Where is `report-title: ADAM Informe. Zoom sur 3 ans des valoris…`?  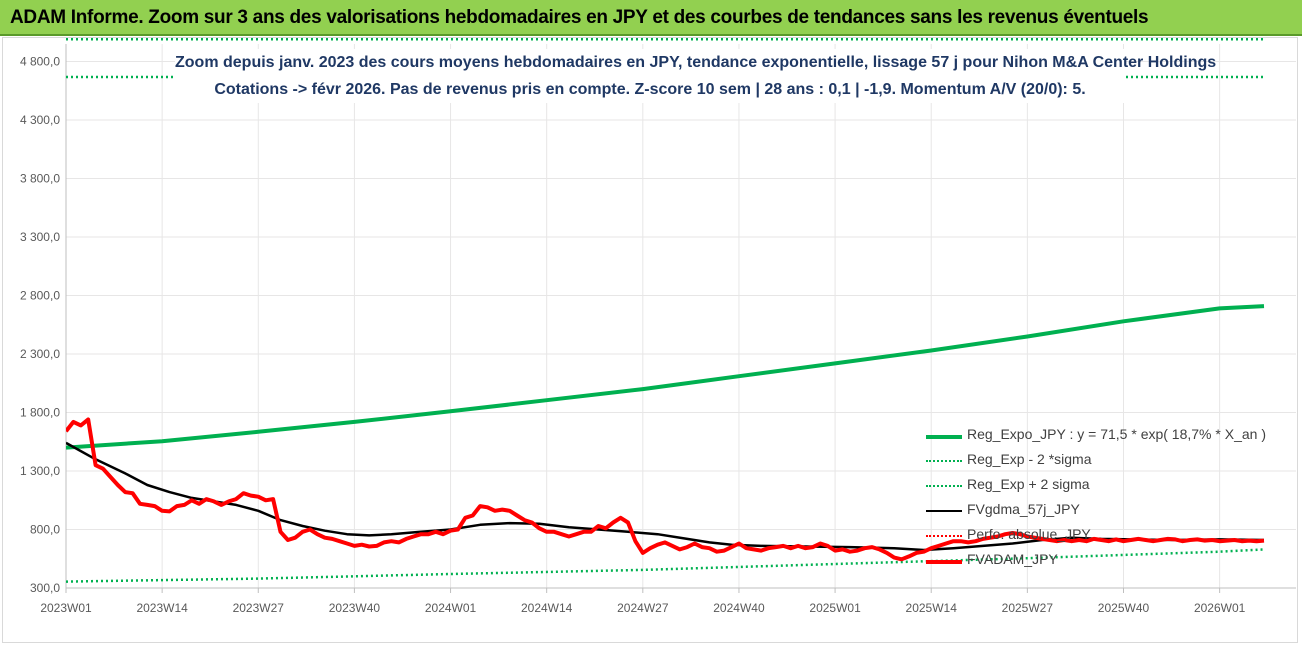
report-title: ADAM Informe. Zoom sur 3 ans des valoris… is located at coordinates (579, 17).